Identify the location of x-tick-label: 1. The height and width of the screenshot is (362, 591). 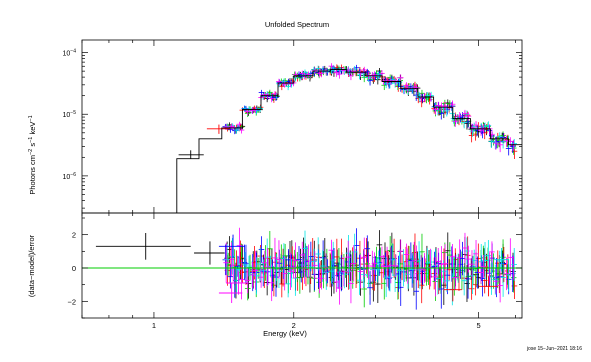
(154, 325).